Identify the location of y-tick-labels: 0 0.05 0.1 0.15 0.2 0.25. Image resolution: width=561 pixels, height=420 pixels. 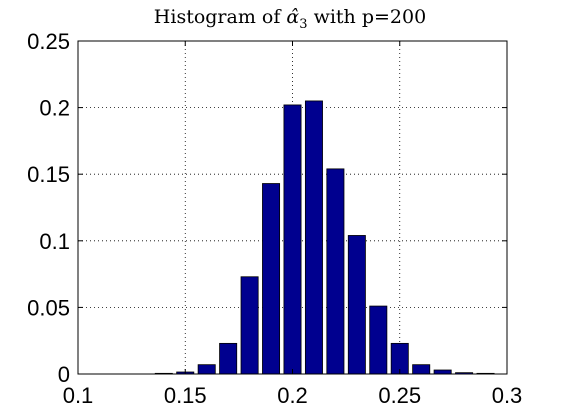
(48, 208).